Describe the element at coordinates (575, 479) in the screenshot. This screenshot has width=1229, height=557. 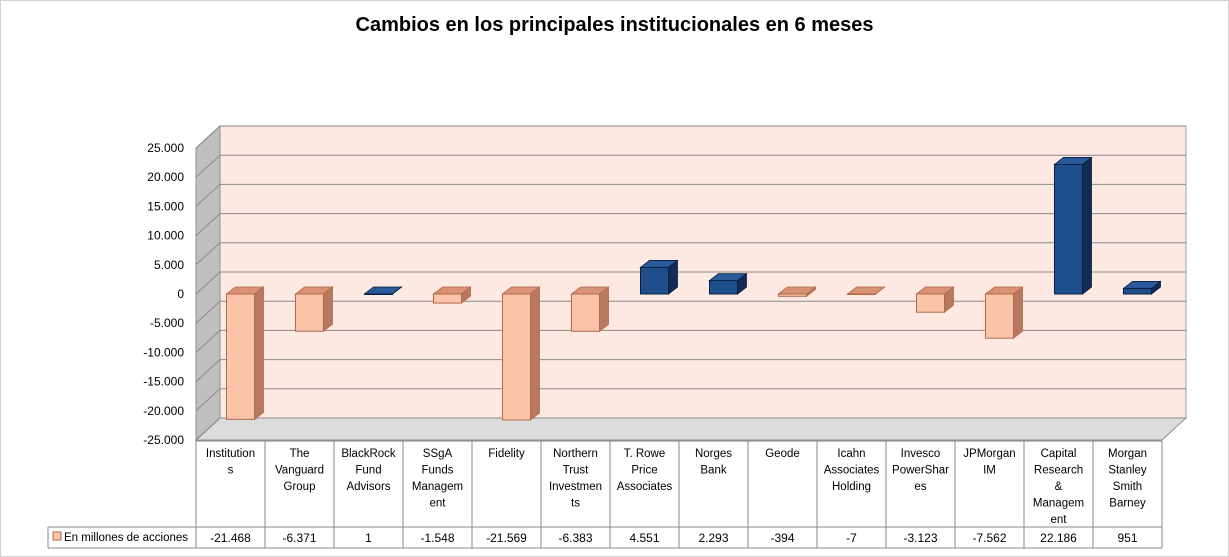
I see `category-label: Northern Trust Investmen ts` at that location.